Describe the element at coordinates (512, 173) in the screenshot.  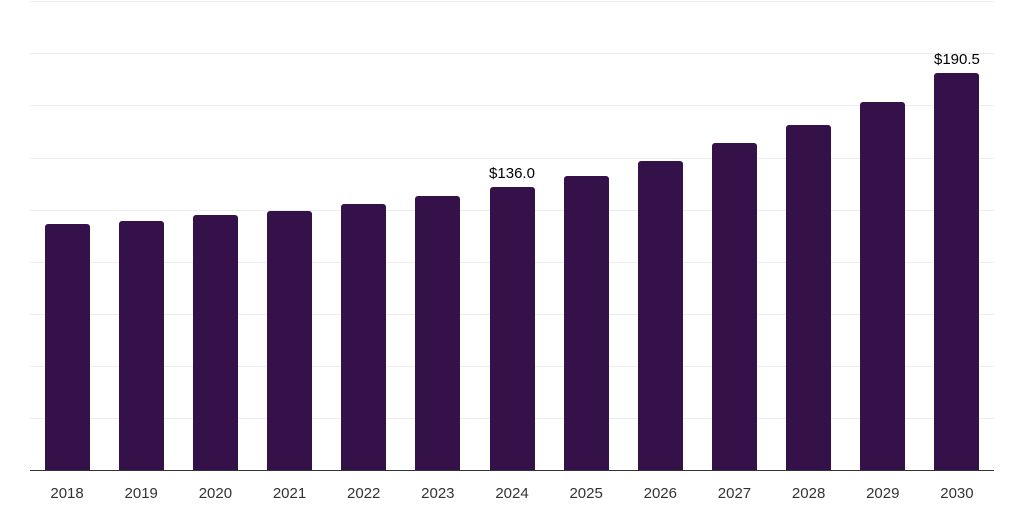
I see `data-label-2024: $136.0` at that location.